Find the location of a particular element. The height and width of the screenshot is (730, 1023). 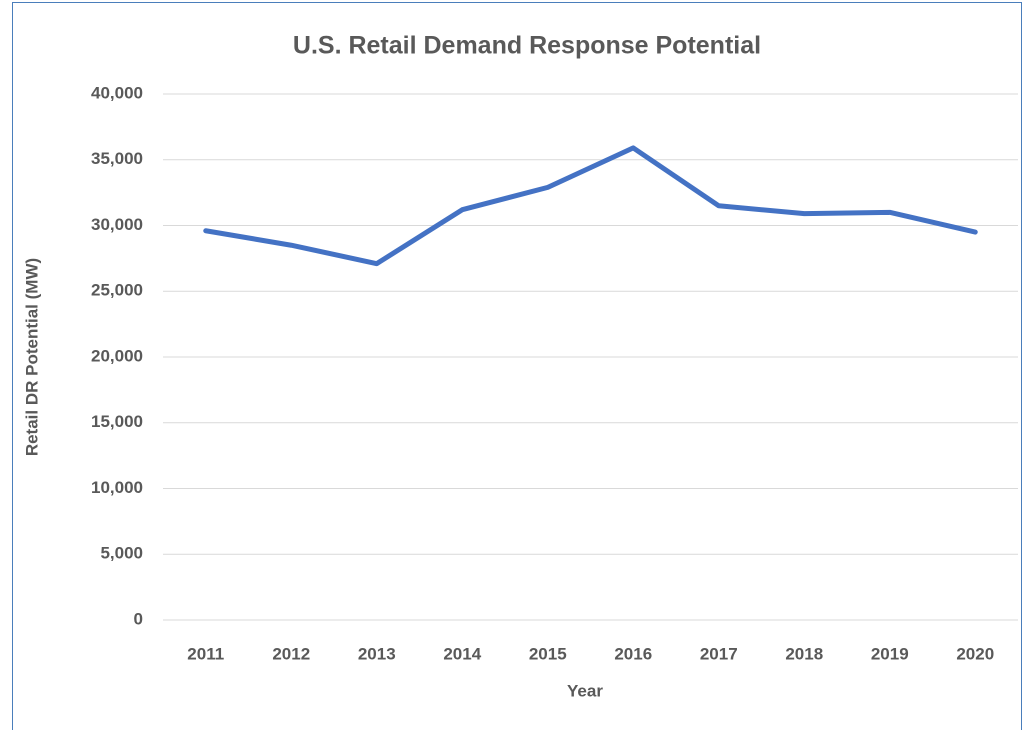

y-tick-label: 10,000 is located at coordinates (117, 487).